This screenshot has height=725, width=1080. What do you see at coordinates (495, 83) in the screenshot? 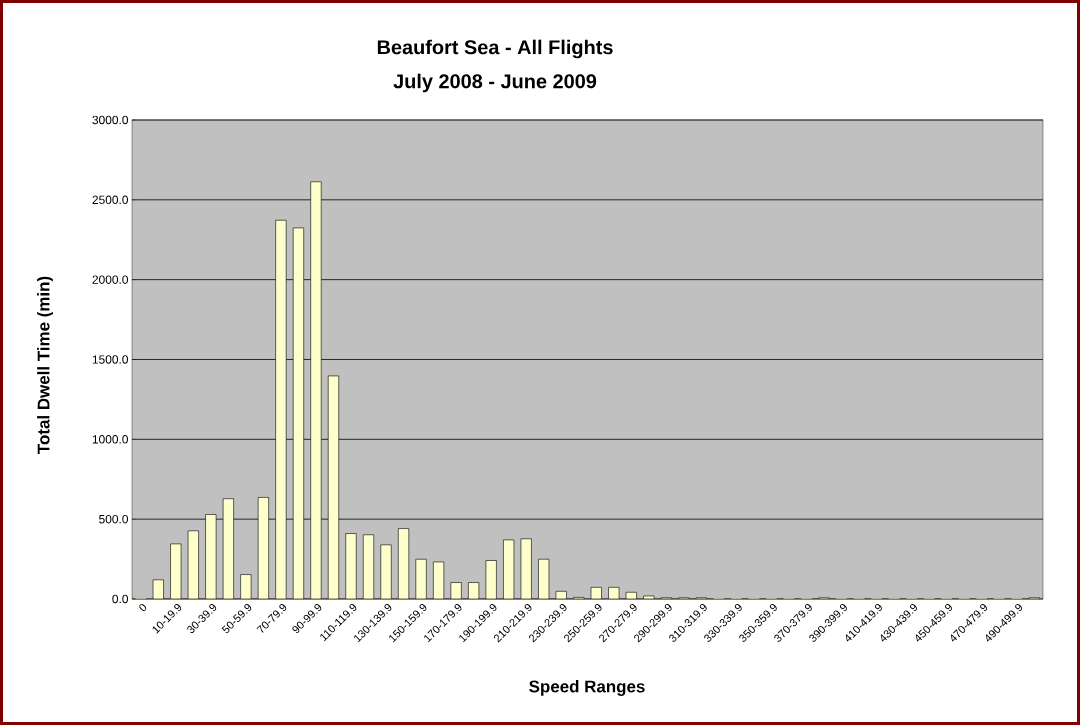
I see `chart-subtitle: July 2008 - June 2009` at bounding box center [495, 83].